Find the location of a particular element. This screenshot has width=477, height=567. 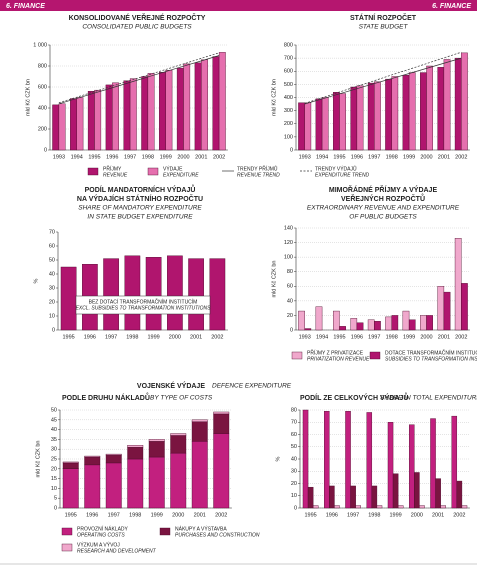

y-tick-label: 15 is located at coordinates (54, 479).